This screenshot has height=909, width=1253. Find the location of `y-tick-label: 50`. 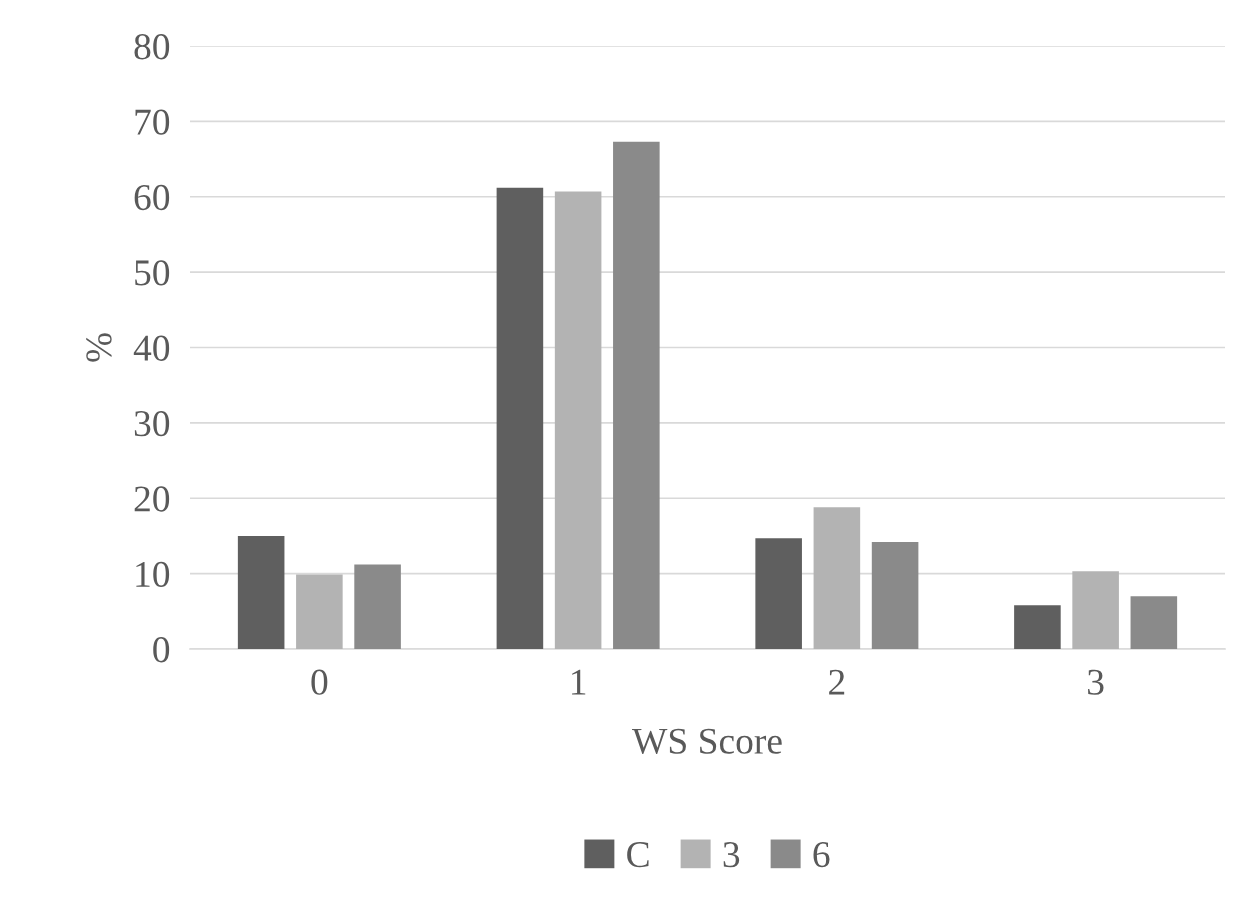

y-tick-label: 50 is located at coordinates (152, 273).